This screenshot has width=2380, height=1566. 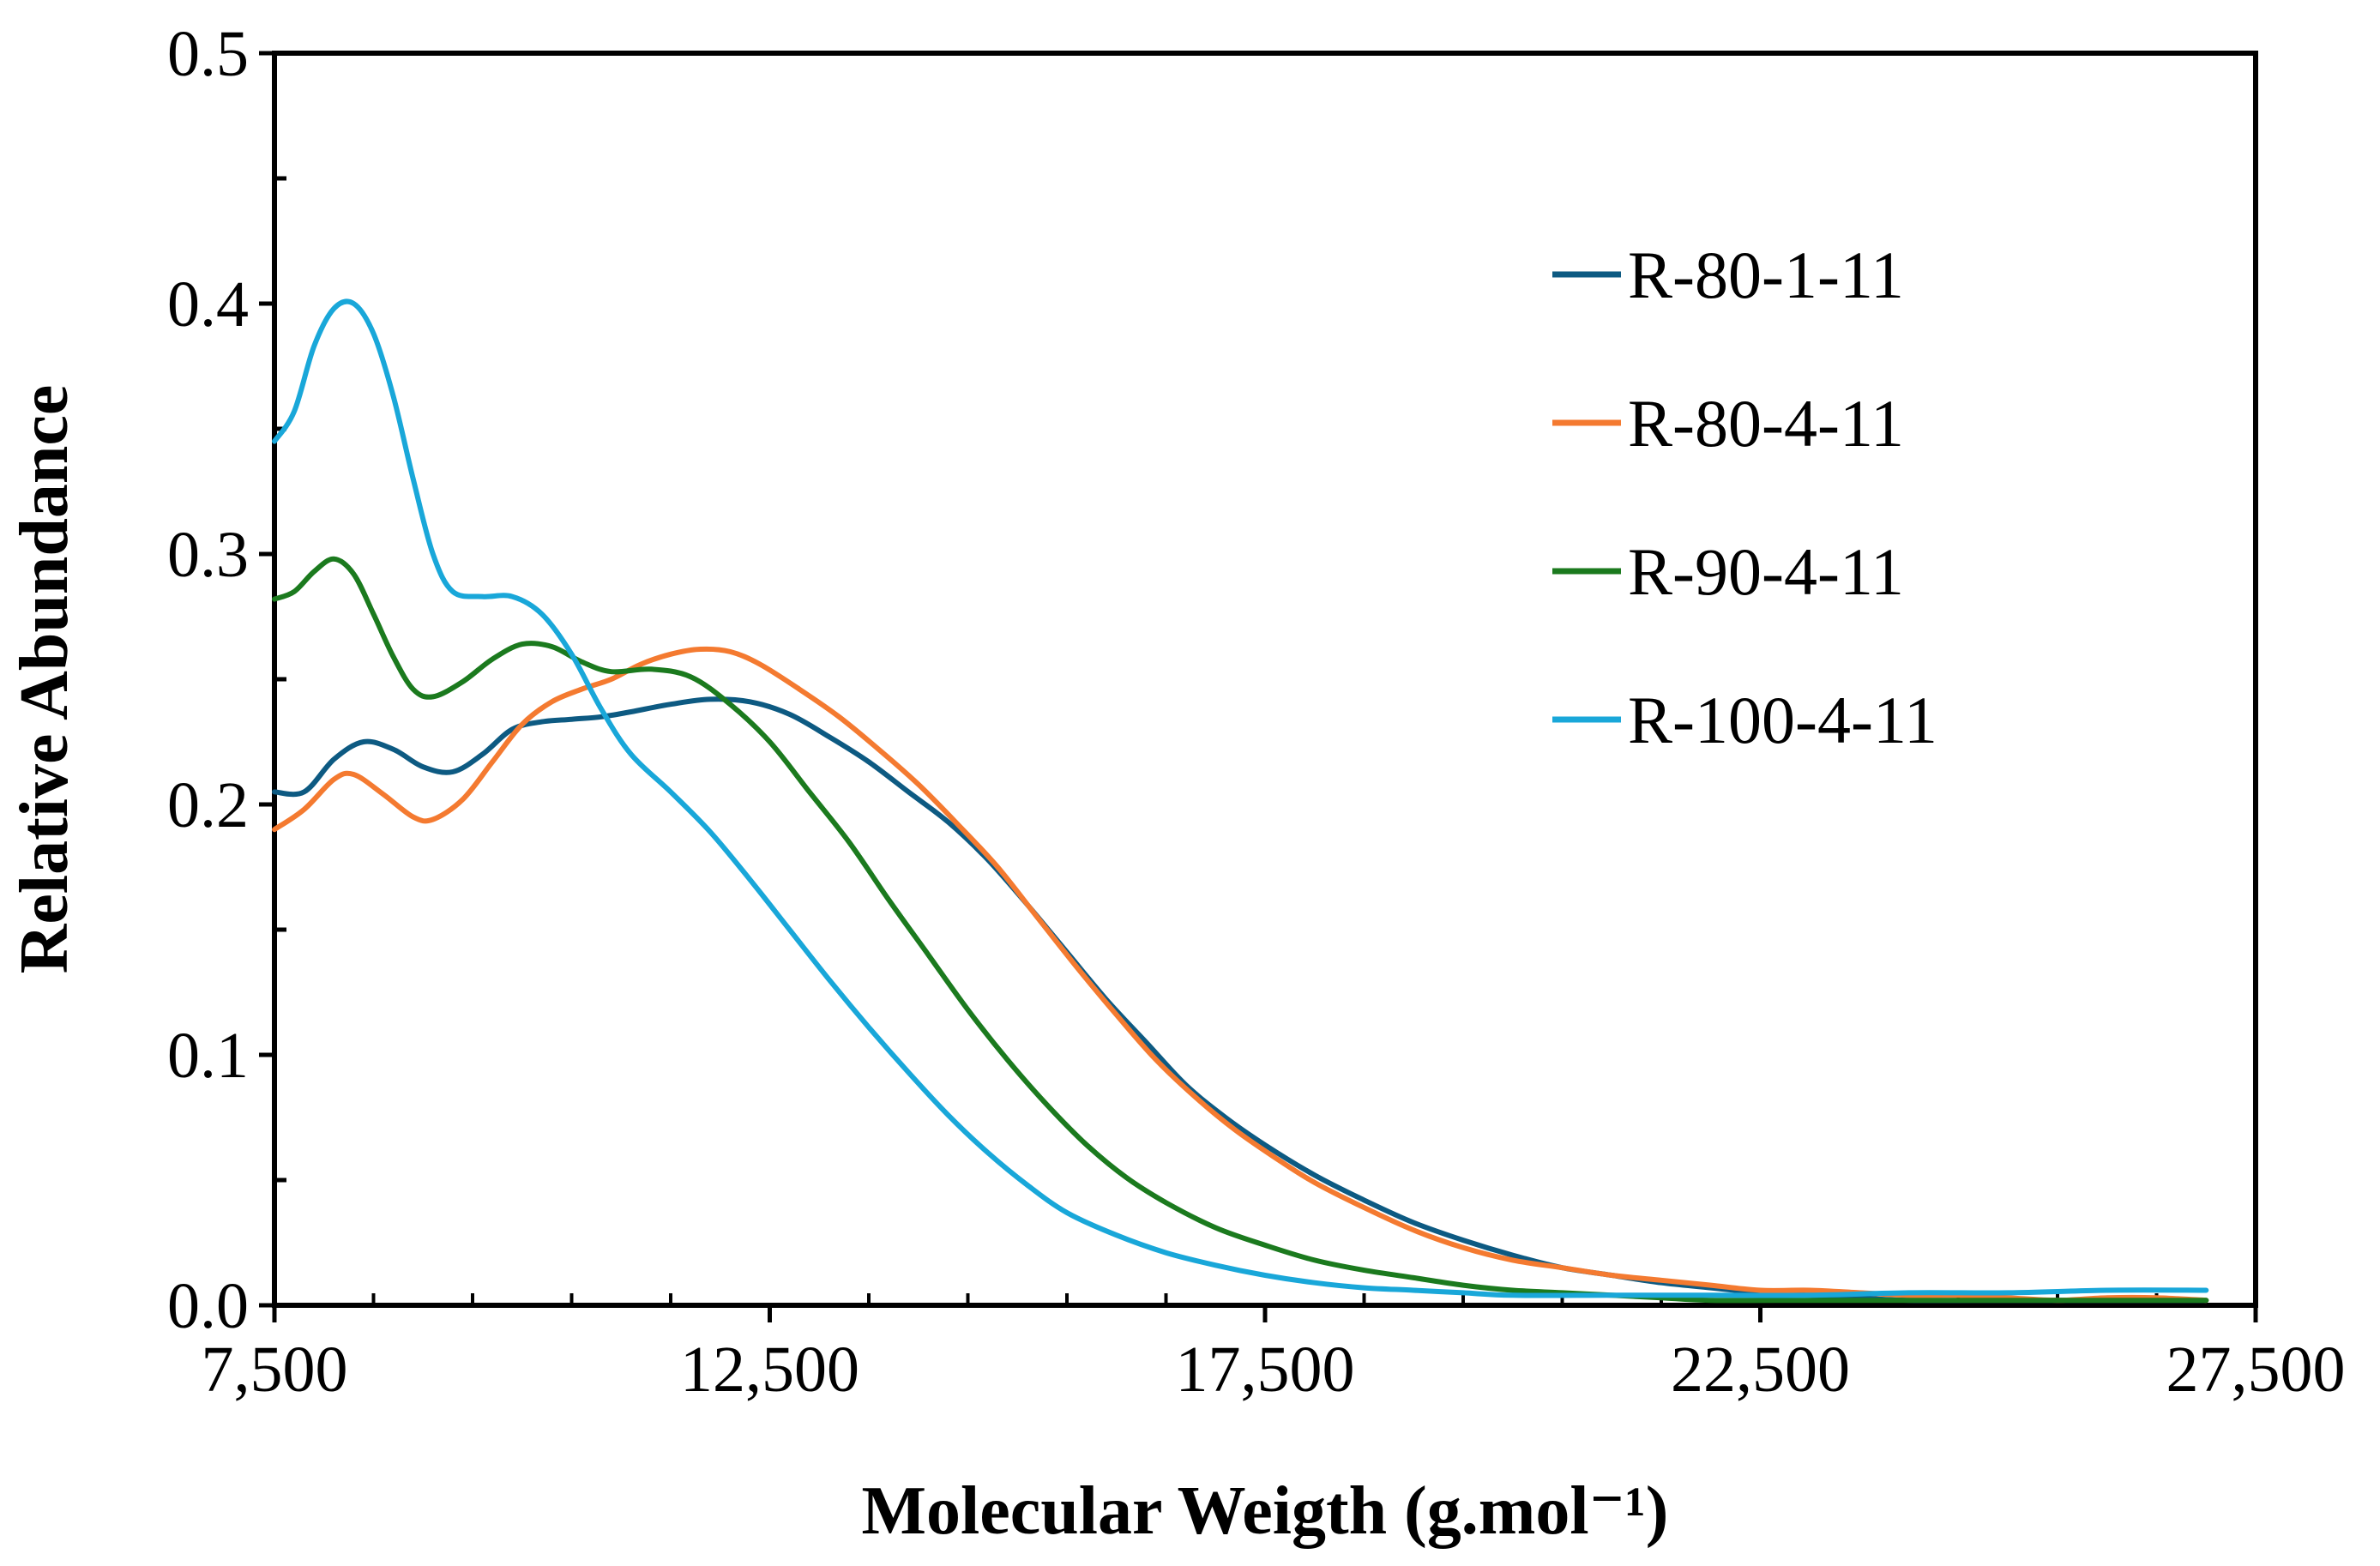 I want to click on legend-label-r-80-4-11: R-80-4-11, so click(x=1766, y=423).